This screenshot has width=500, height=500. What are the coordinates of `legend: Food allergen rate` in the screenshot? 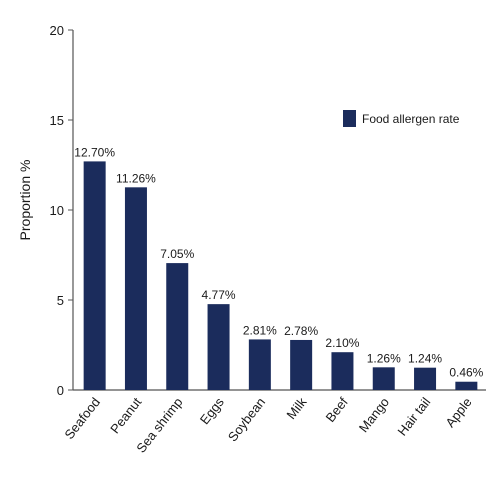 It's located at (401, 118).